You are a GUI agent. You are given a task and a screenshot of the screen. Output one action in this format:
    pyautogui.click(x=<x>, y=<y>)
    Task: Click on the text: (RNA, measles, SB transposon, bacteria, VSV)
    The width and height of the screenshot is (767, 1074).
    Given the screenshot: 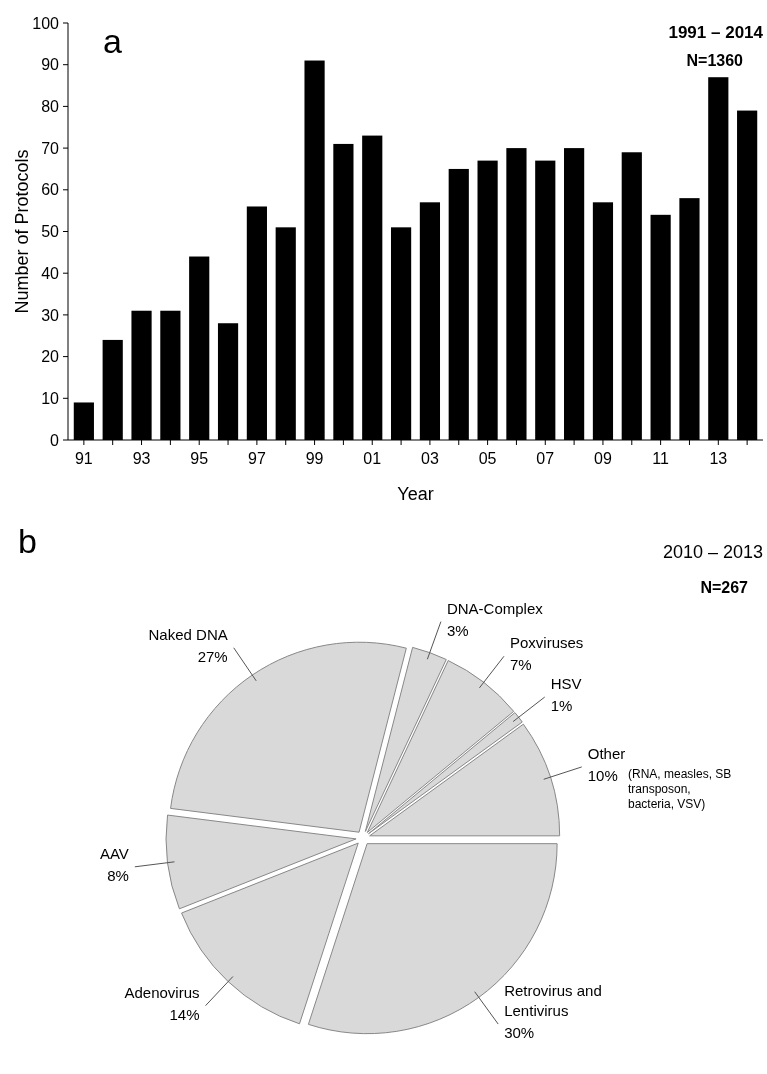 What is the action you would take?
    pyautogui.click(x=680, y=789)
    